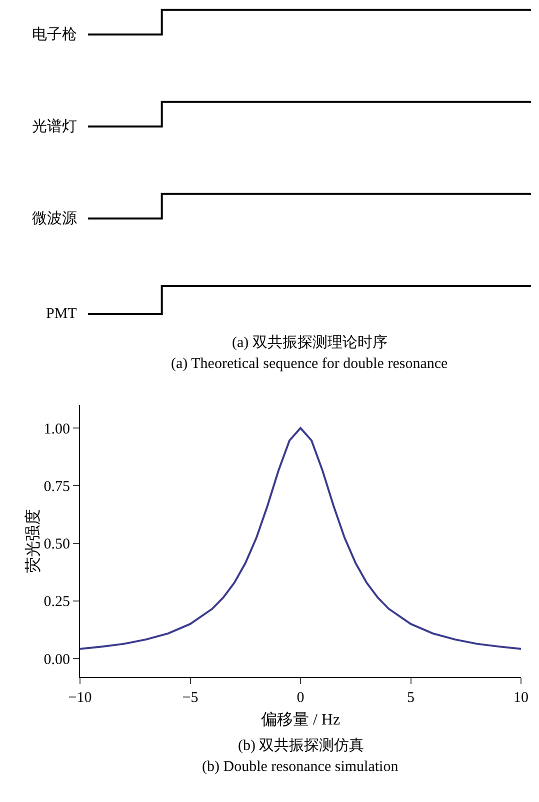 The width and height of the screenshot is (539, 802). What do you see at coordinates (33, 541) in the screenshot?
I see `y-axis-title: 荧光强度` at bounding box center [33, 541].